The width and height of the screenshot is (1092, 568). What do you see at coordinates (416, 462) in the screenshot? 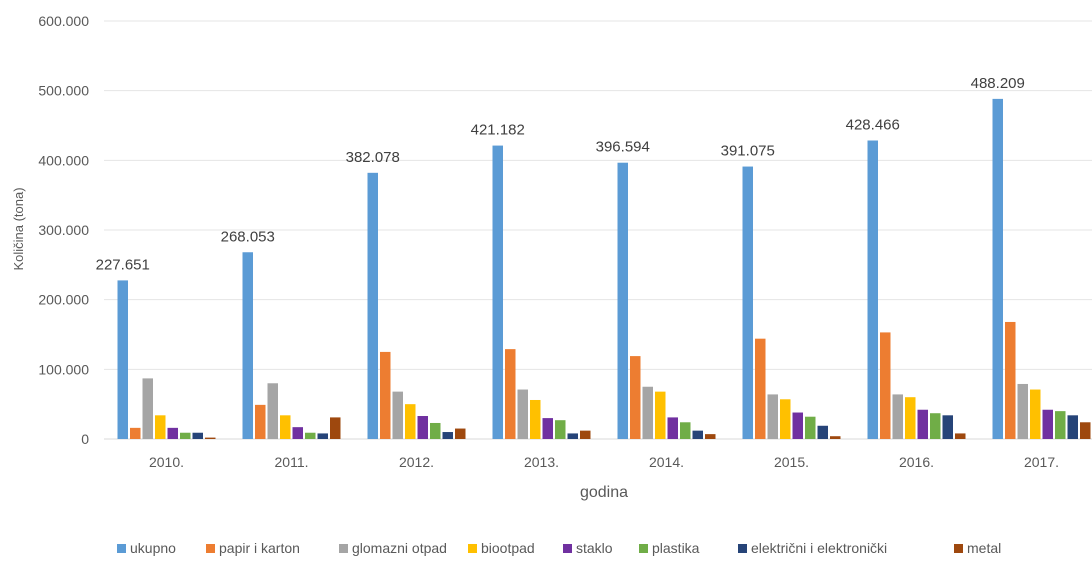
I see `x-tick-label: 2012.` at bounding box center [416, 462].